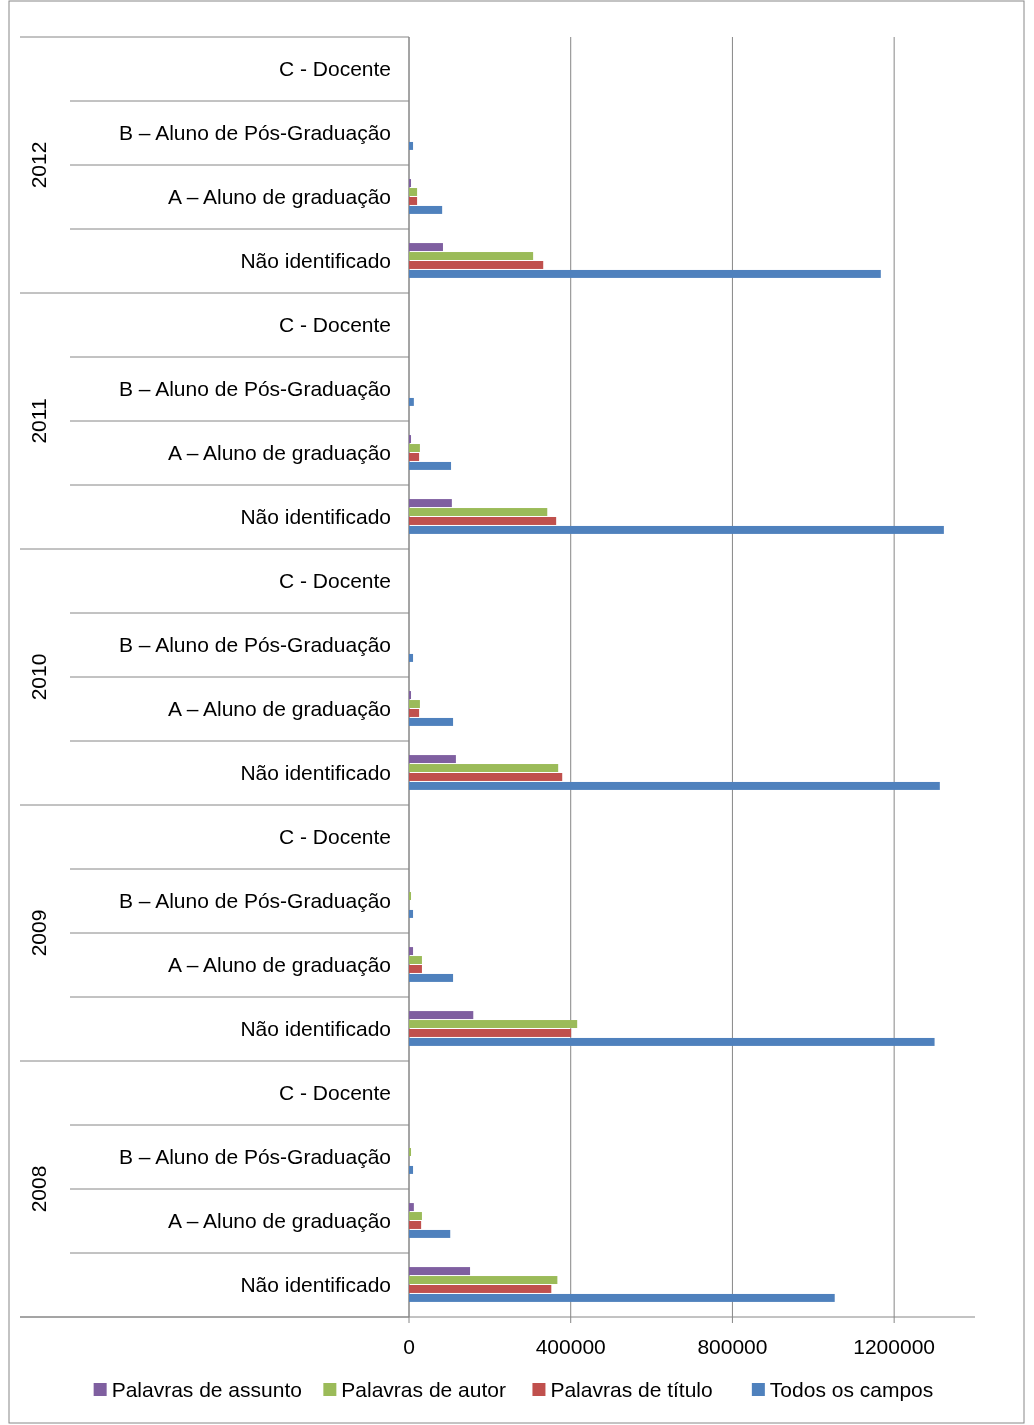 The height and width of the screenshot is (1425, 1034). What do you see at coordinates (38, 165) in the screenshot?
I see `text: 2012` at bounding box center [38, 165].